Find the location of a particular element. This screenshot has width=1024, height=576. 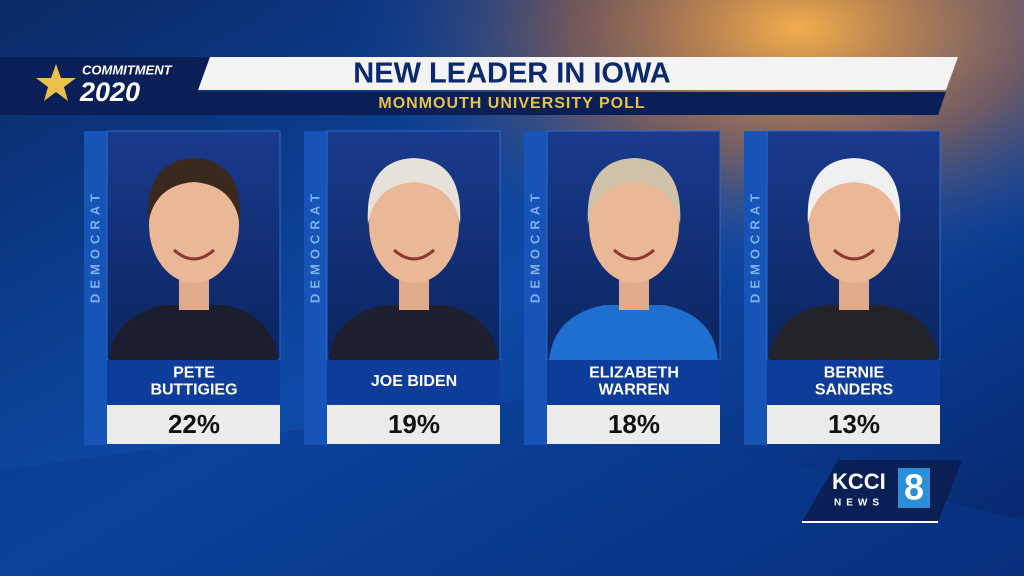

poll-percent: 13% is located at coordinates (854, 424).